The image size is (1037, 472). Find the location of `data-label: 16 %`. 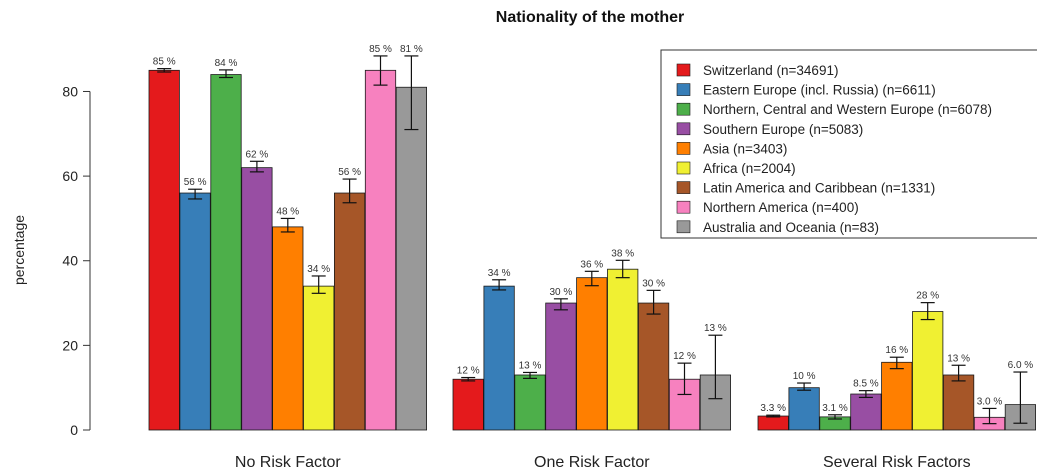

data-label: 16 % is located at coordinates (896, 350).